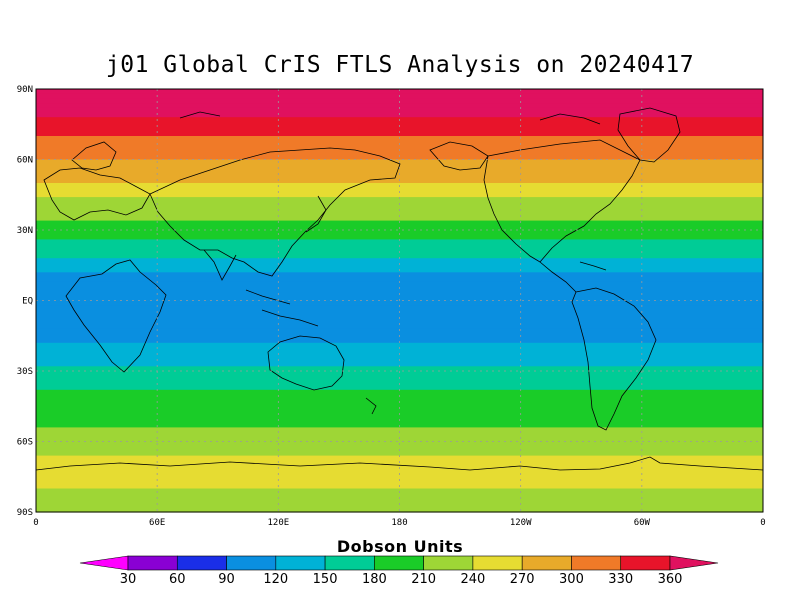  I want to click on colorbar-tick-label: 210, so click(424, 579).